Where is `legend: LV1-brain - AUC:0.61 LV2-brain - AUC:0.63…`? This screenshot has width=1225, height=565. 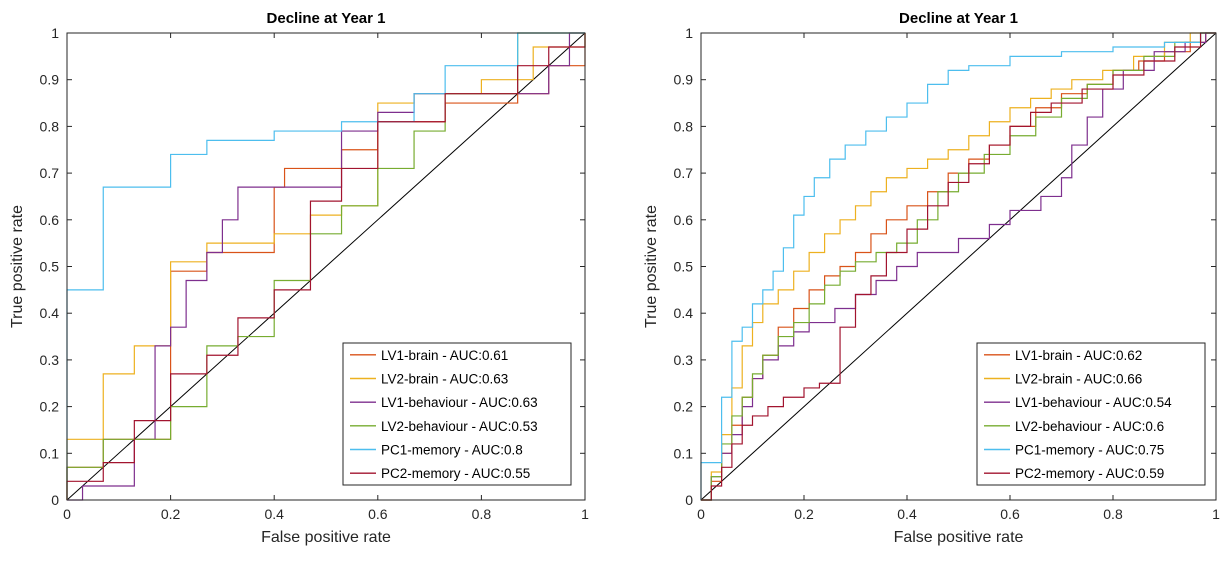
legend: LV1-brain - AUC:0.61 LV2-brain - AUC:0.63… is located at coordinates (457, 414).